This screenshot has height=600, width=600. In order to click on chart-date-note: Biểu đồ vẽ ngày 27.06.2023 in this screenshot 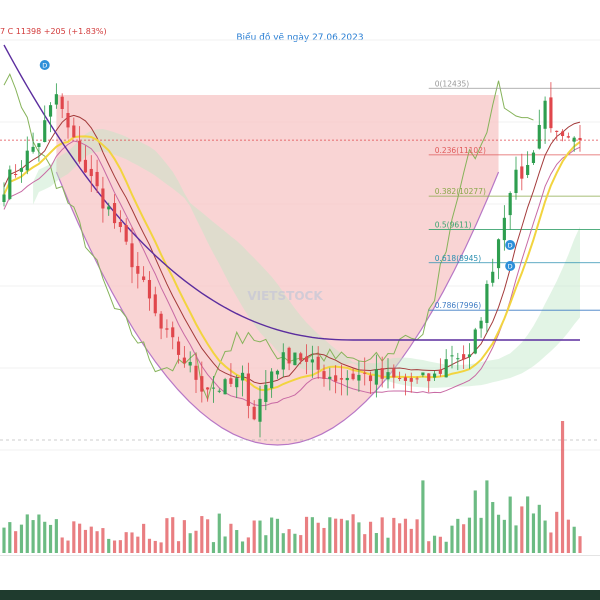, I will do `click(300, 38)`.